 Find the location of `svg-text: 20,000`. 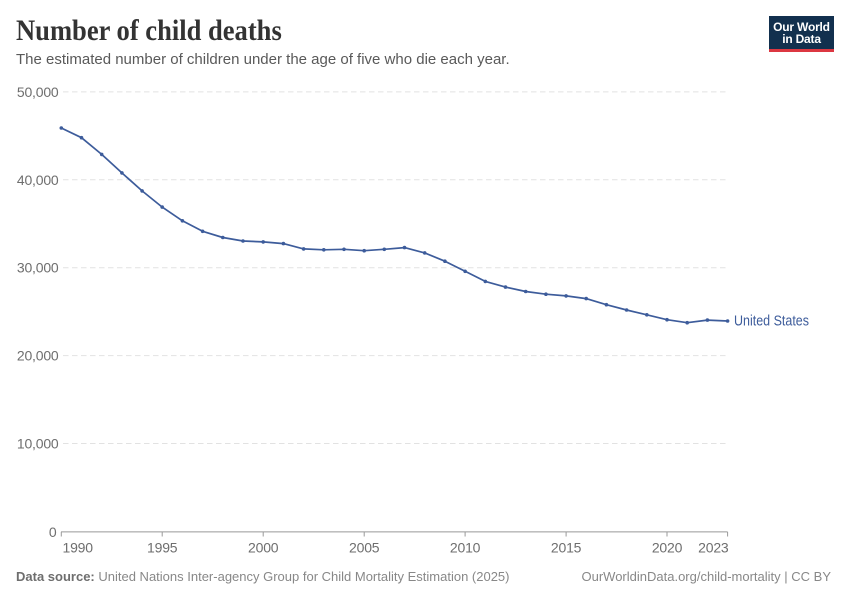

svg-text: 20,000 is located at coordinates (38, 356).